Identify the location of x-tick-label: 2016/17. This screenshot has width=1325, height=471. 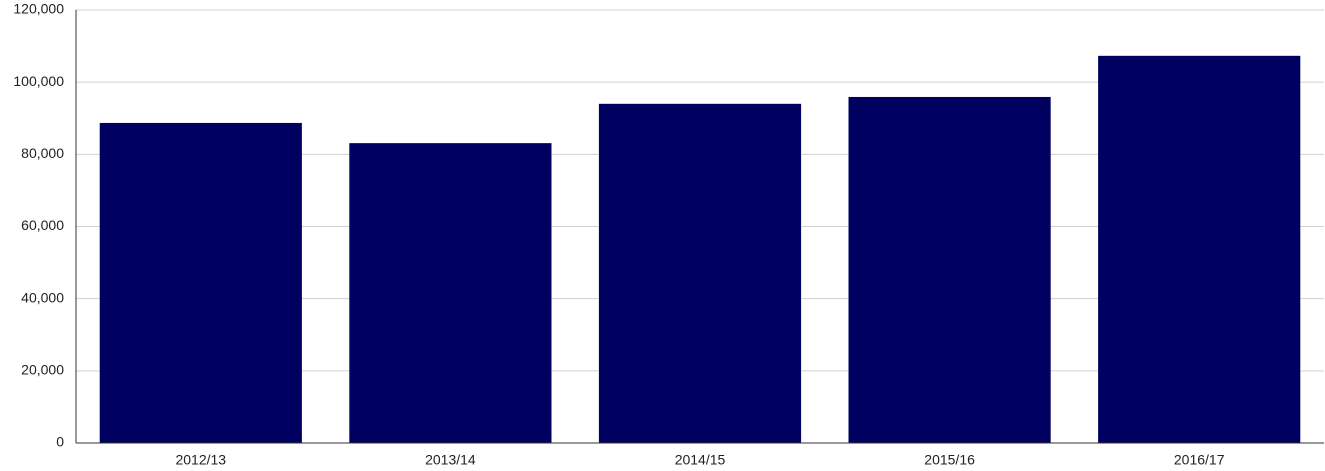
(1199, 460).